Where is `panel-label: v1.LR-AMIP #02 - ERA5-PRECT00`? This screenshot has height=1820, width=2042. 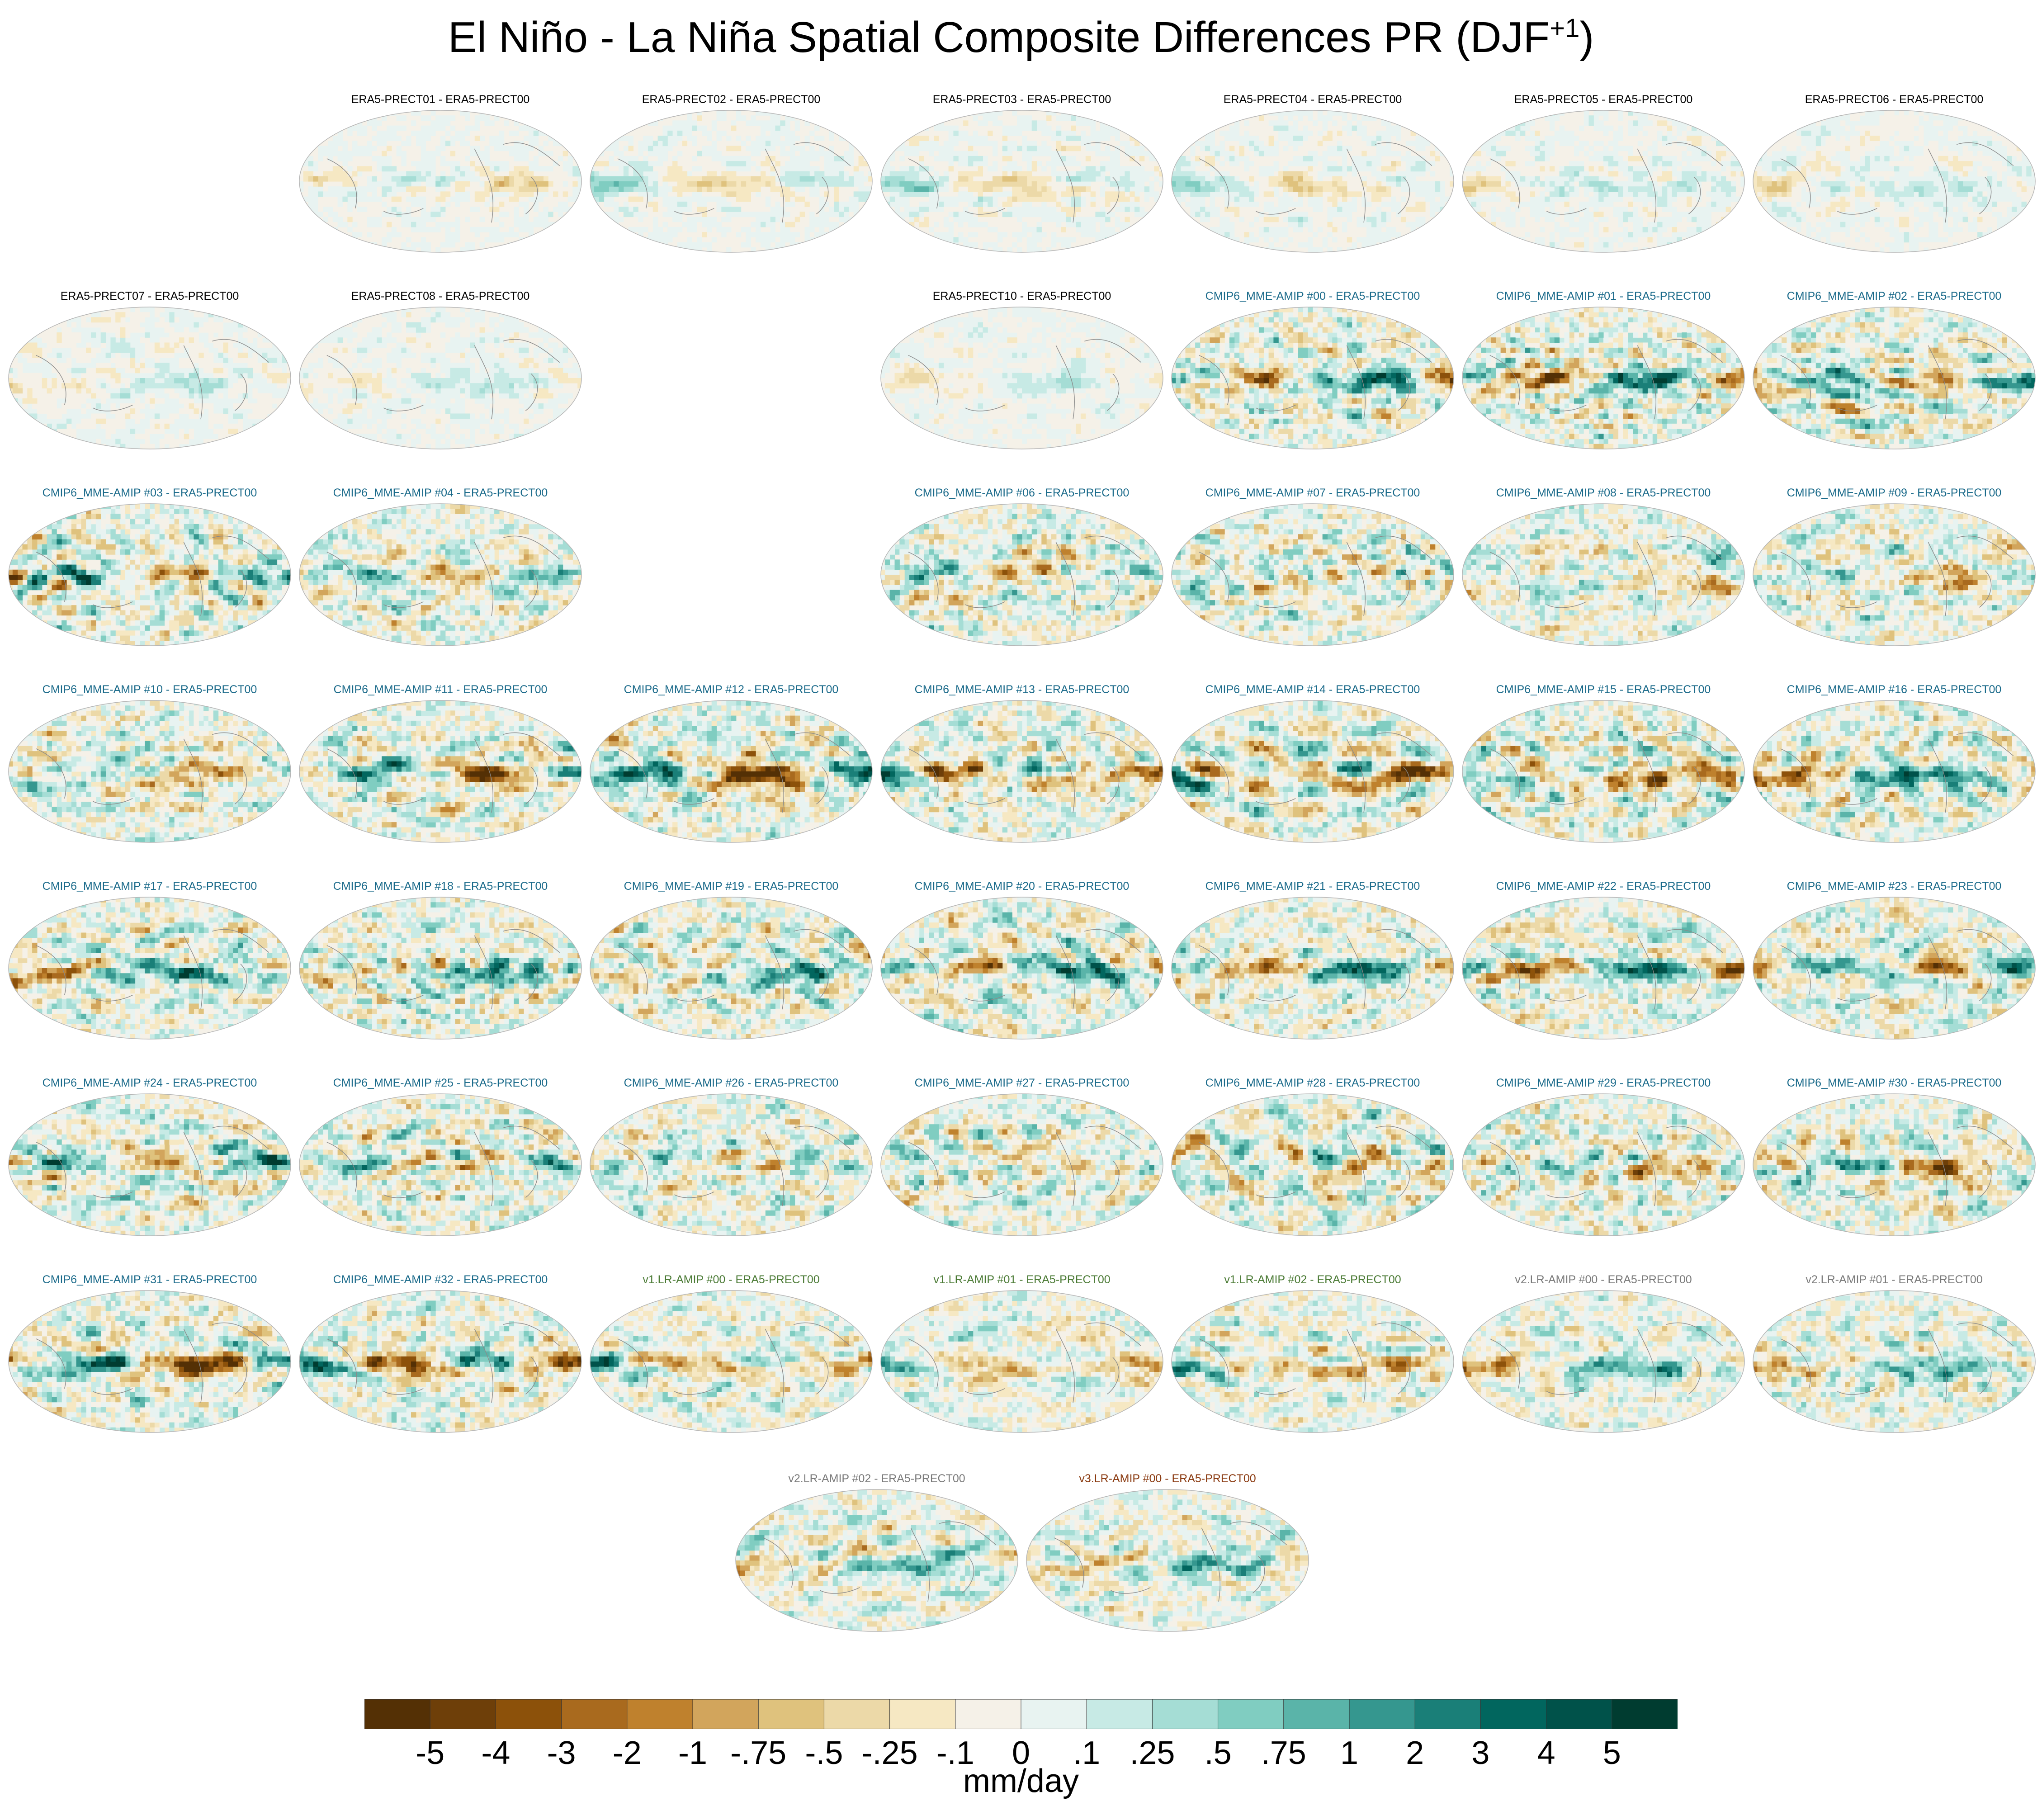
panel-label: v1.LR-AMIP #02 - ERA5-PRECT00 is located at coordinates (1312, 1280).